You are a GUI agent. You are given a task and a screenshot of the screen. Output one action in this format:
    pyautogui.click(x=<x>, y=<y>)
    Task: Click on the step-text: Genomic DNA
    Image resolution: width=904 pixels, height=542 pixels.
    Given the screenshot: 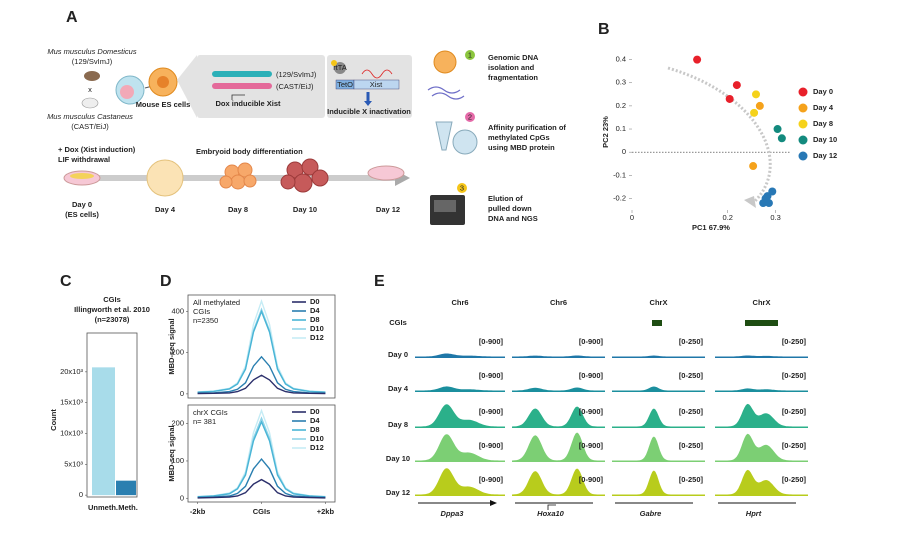 What is the action you would take?
    pyautogui.click(x=513, y=57)
    